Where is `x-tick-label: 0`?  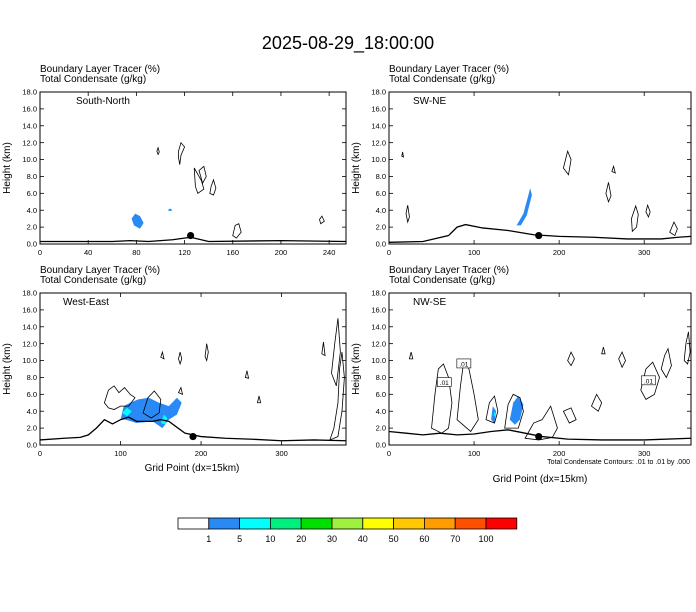
x-tick-label: 0 is located at coordinates (389, 453).